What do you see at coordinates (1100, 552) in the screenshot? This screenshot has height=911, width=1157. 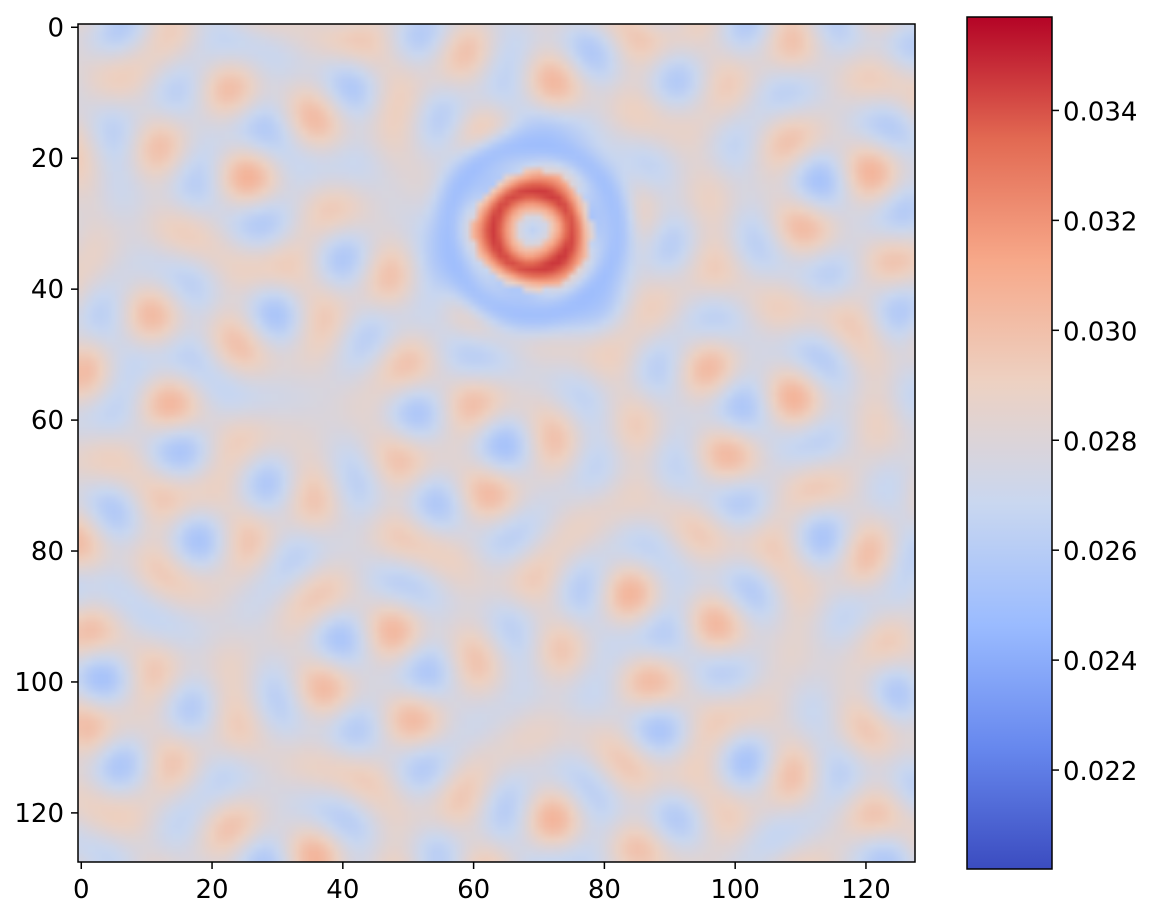 I see `colorbar-tick-label: 0.026` at bounding box center [1100, 552].